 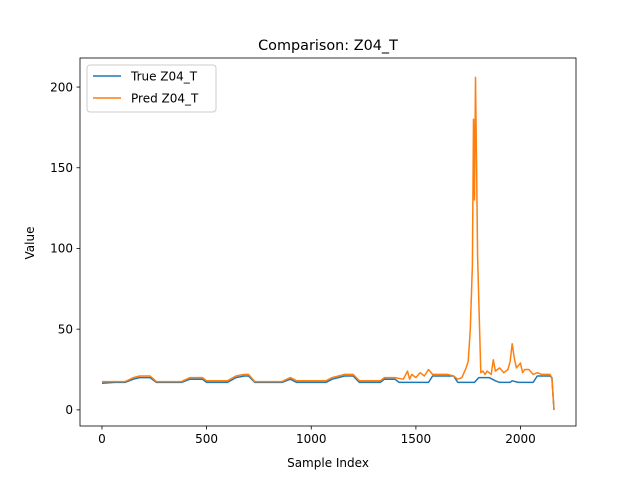 What do you see at coordinates (102, 439) in the screenshot?
I see `x-tick-label: 0` at bounding box center [102, 439].